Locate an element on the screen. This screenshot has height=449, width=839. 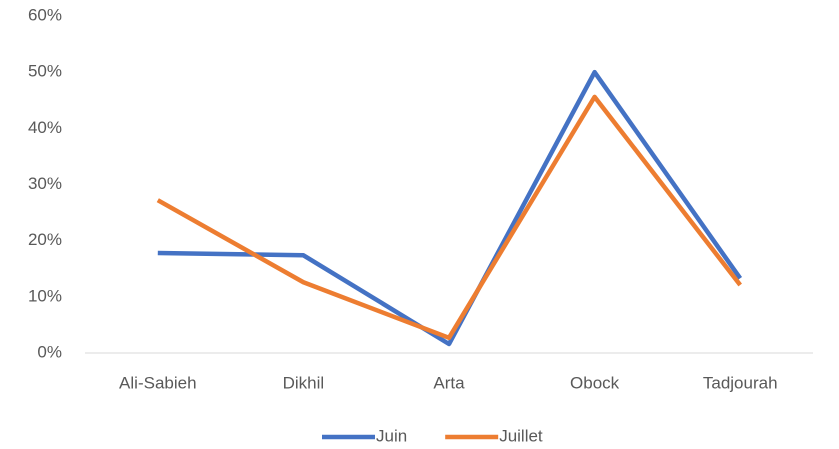
x-tick-label: Ali-Sabieh is located at coordinates (158, 382).